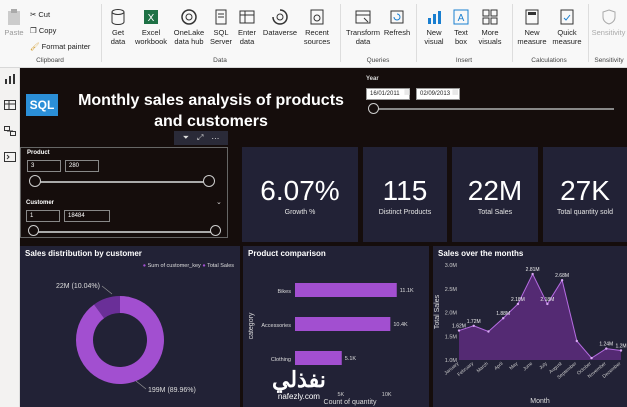 The width and height of the screenshot is (627, 407). Describe the element at coordinates (498, 366) in the screenshot. I see `tick-label: April` at that location.